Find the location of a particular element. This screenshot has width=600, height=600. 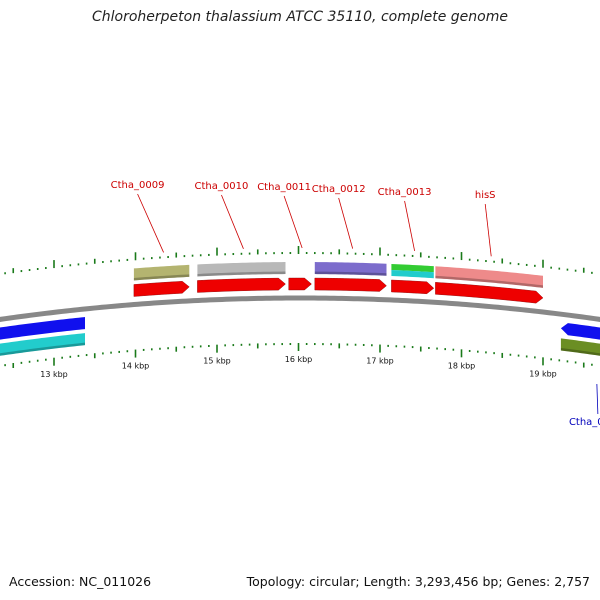

gene-label: Ctha_0009 is located at coordinates (138, 185).